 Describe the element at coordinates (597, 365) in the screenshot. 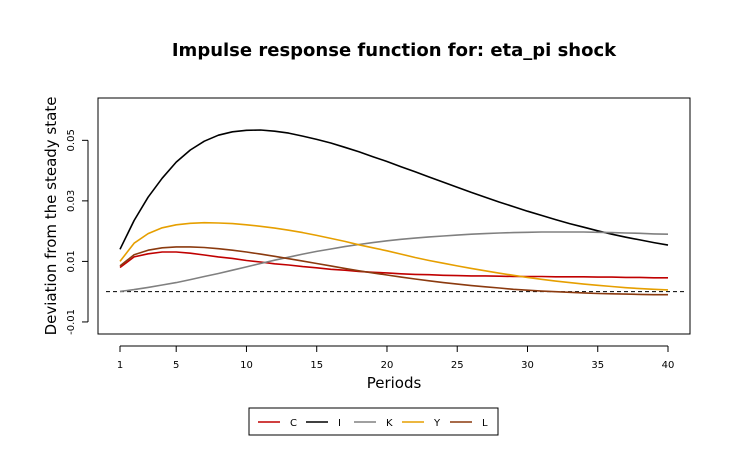

I see `x-tick-label: 35` at that location.